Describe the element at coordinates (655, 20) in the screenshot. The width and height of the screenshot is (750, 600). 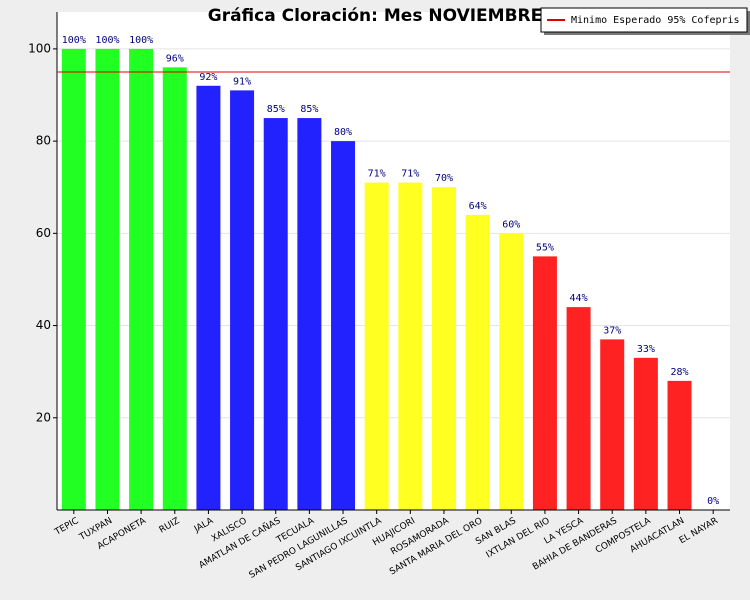
I see `legend-label: Minimo Esperado 95% Cofepris` at that location.